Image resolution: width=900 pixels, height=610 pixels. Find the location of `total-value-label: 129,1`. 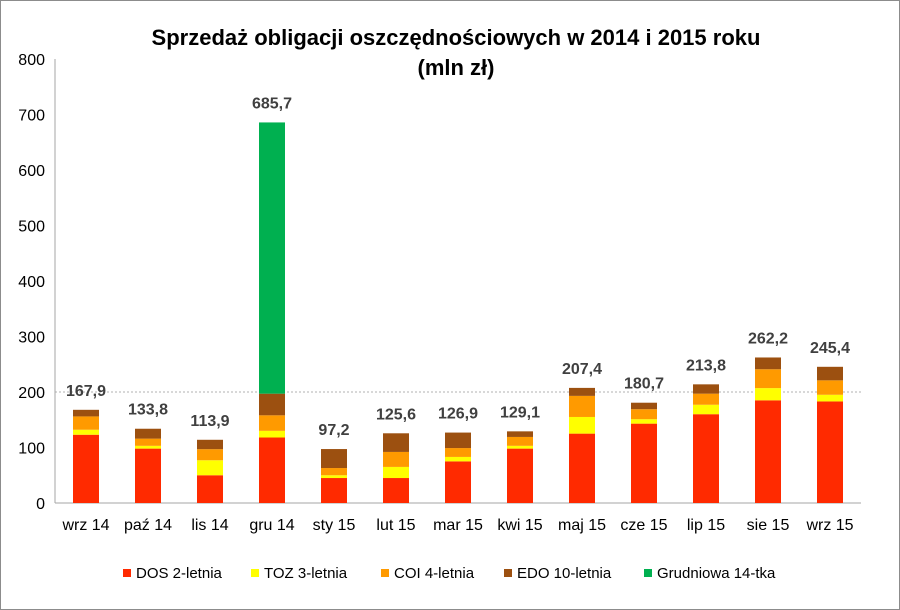

total-value-label: 129,1 is located at coordinates (520, 412).